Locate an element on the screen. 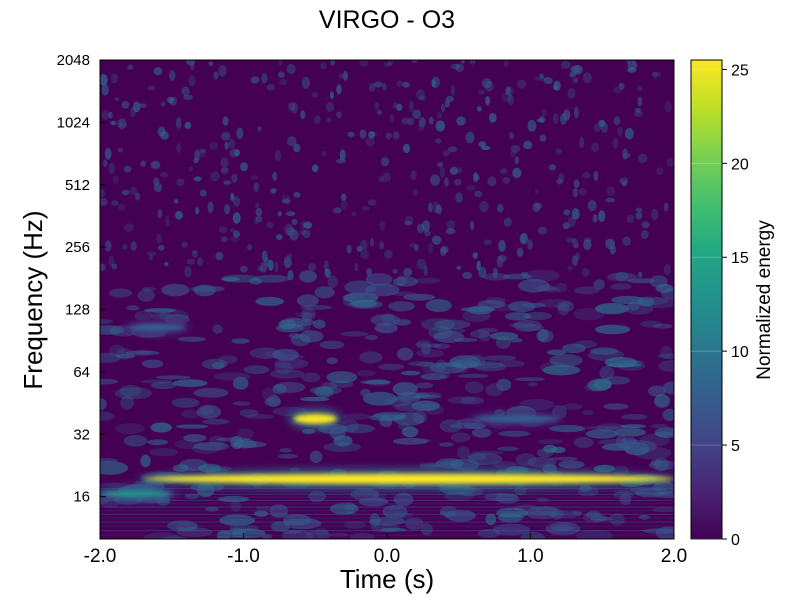 The height and width of the screenshot is (605, 800). y-tick-label: 1024 is located at coordinates (73, 122).